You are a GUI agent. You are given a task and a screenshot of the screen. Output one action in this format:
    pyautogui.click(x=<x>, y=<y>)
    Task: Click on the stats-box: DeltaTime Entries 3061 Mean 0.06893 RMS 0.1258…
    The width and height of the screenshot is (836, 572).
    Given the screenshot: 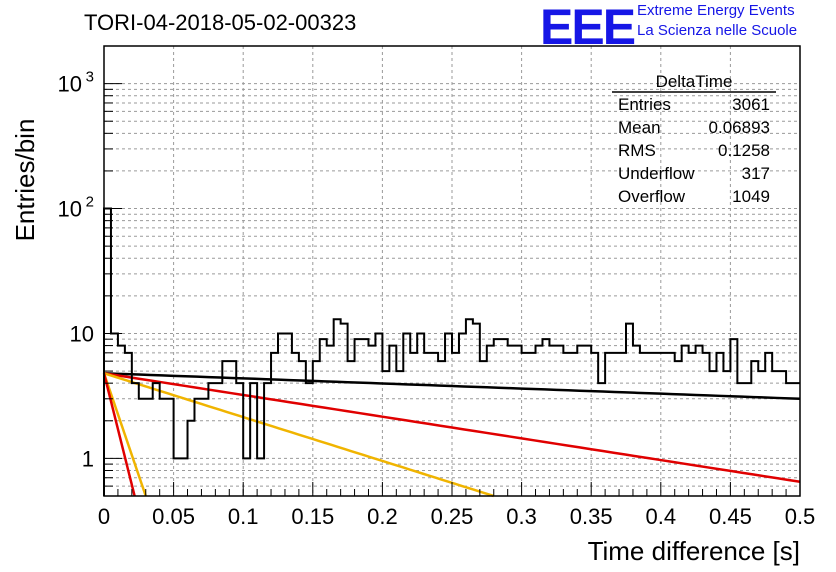 What is the action you would take?
    pyautogui.click(x=694, y=139)
    